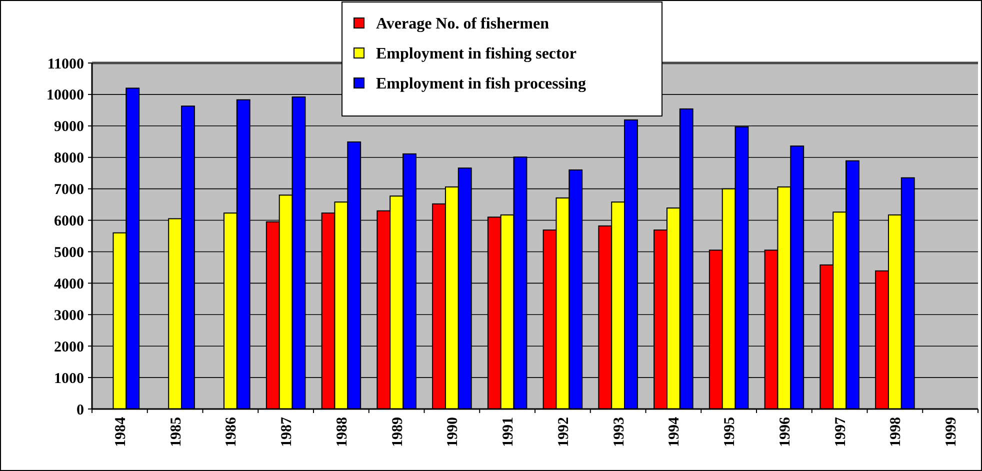 This screenshot has width=982, height=471. Describe the element at coordinates (730, 432) in the screenshot. I see `x-tick-label: 1995` at that location.